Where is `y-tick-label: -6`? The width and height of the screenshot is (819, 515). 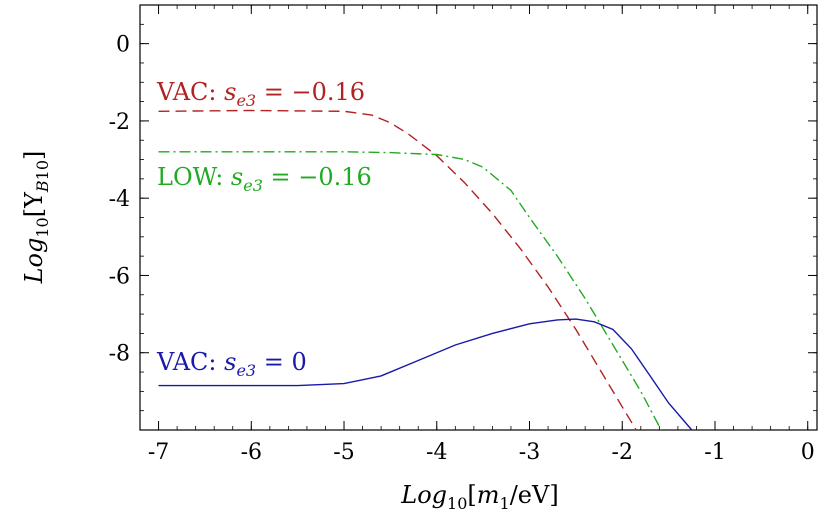
y-tick-label: -6 is located at coordinates (119, 276).